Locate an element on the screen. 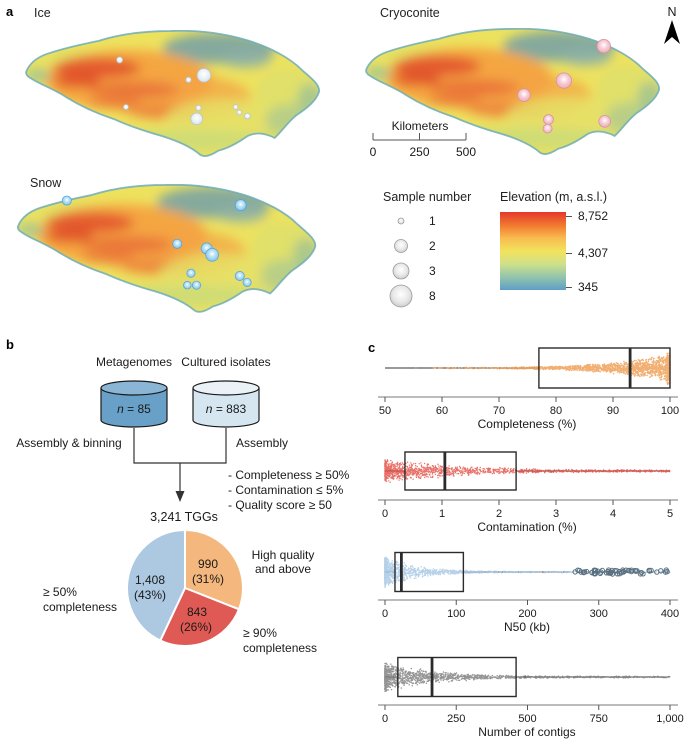 The image size is (685, 746). cryoconite-sample-bubbles is located at coordinates (564, 86).